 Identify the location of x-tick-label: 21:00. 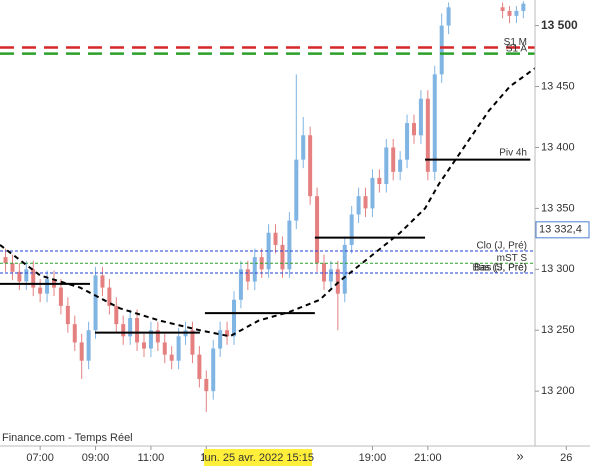
(428, 458).